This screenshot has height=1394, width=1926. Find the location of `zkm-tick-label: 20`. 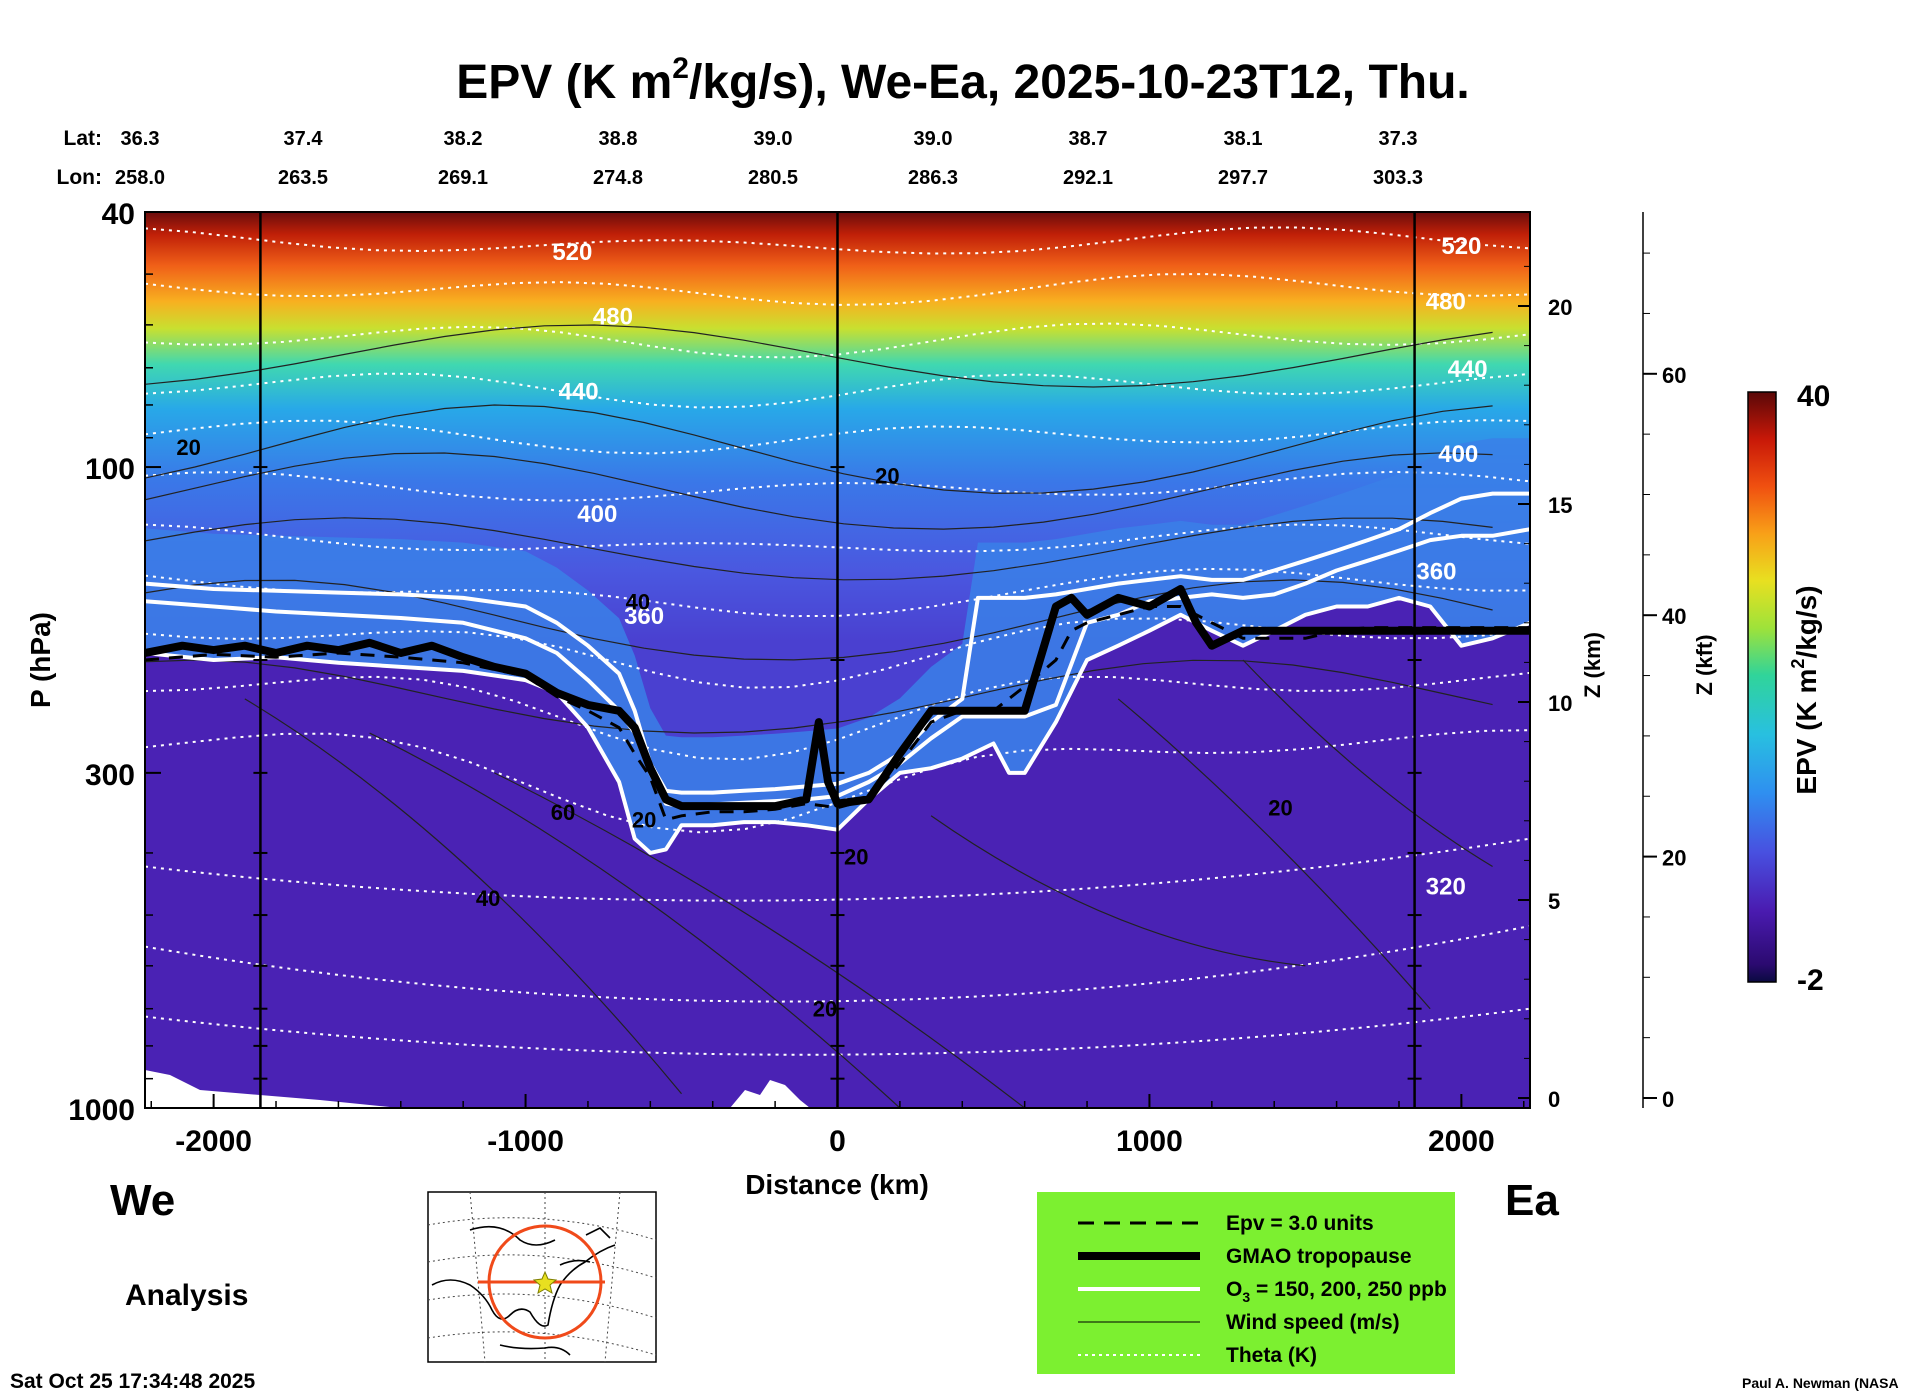

zkm-tick-label: 20 is located at coordinates (1560, 307).